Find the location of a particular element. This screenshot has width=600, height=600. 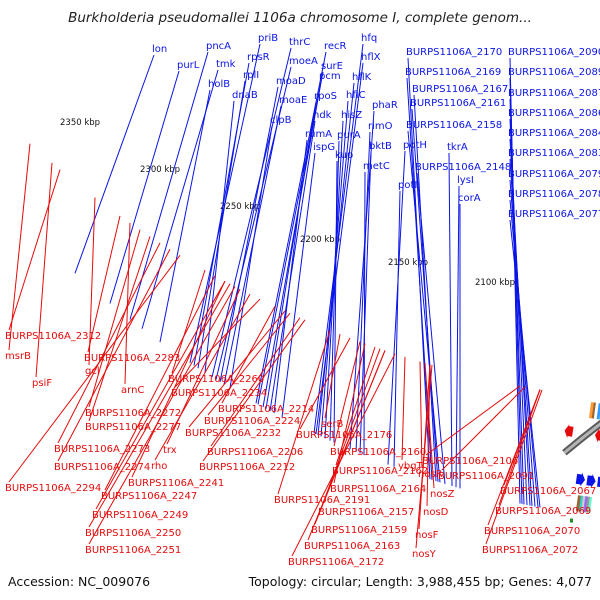

gene-label: BURPS1106A_2077 is located at coordinates (554, 214).